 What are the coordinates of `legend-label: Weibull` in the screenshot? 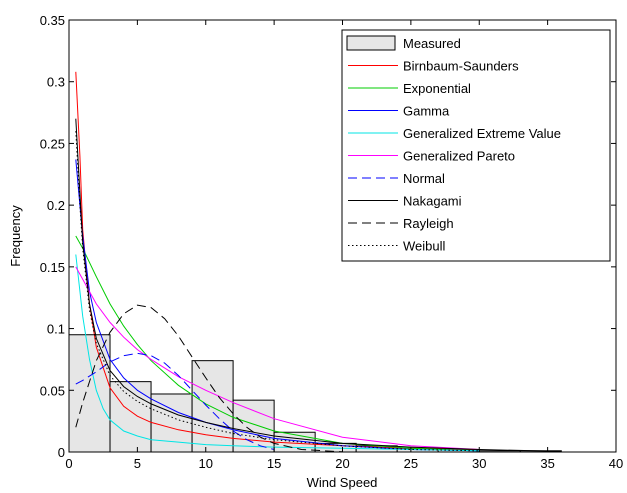 It's located at (424, 246).